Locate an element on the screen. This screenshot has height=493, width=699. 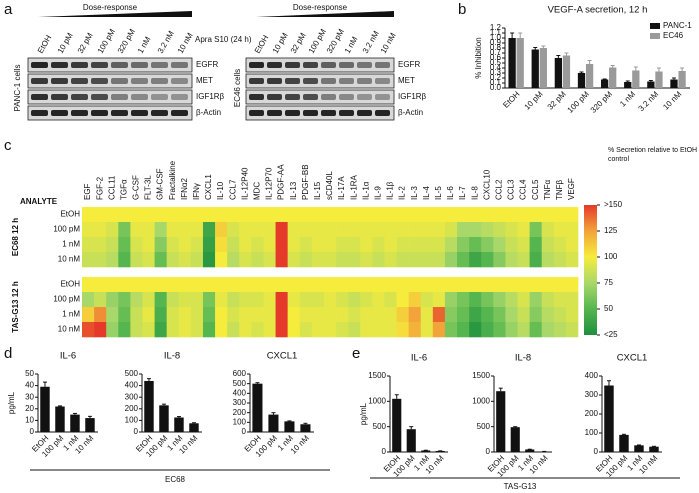
column-label: IFNα2 is located at coordinates (184, 188).